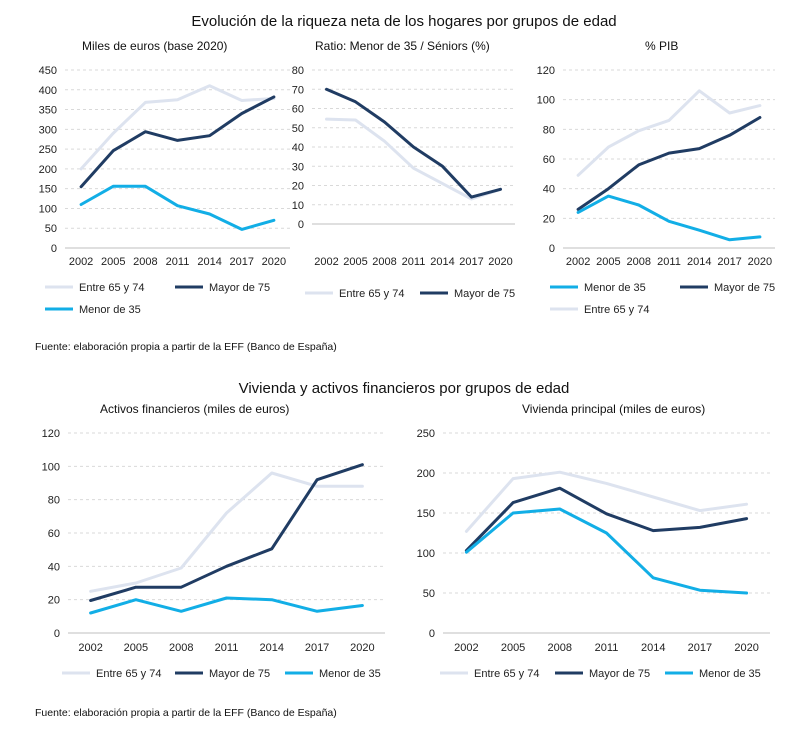 This screenshot has height=738, width=809. What do you see at coordinates (154, 46) in the screenshot?
I see `chart-1-title: Miles de euros (base 2020)` at bounding box center [154, 46].